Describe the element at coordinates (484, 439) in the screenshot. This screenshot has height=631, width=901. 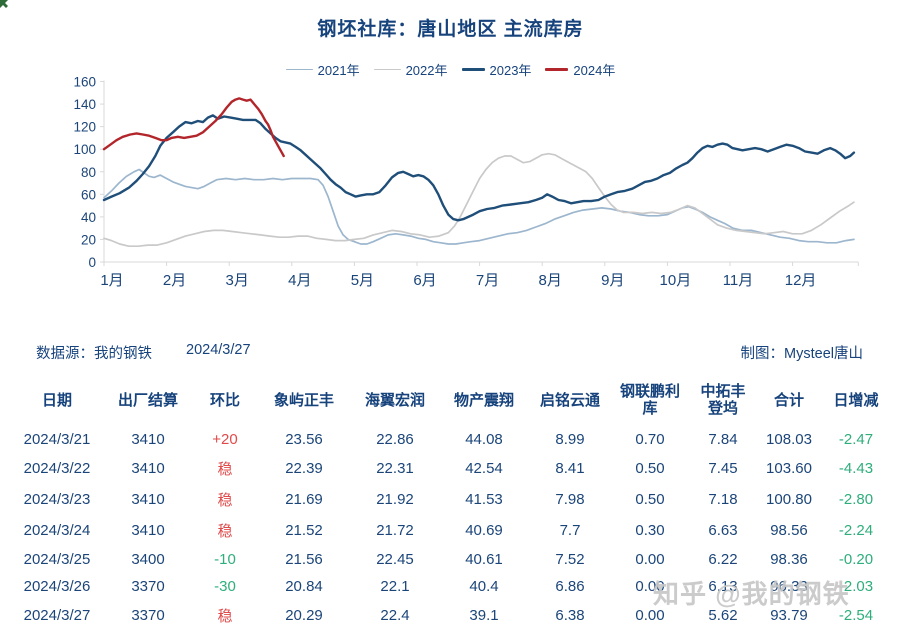
I see `value-cell: 44.08` at that location.